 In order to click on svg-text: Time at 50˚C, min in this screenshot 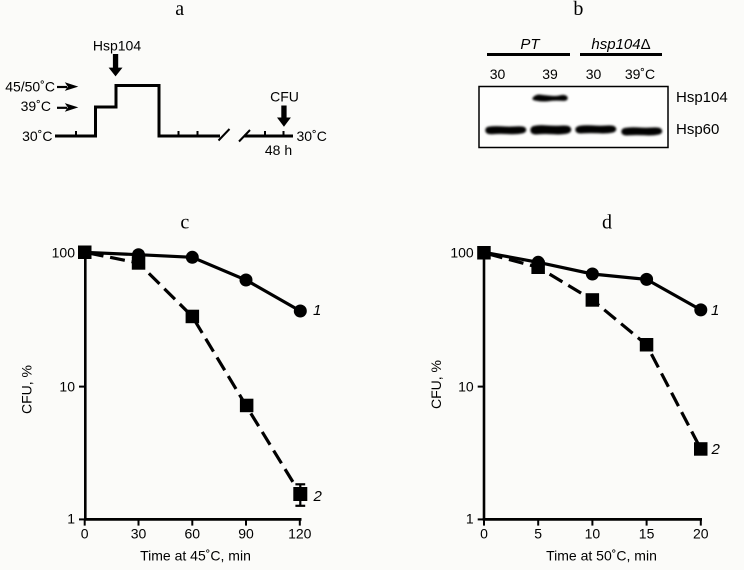, I will do `click(601, 556)`.